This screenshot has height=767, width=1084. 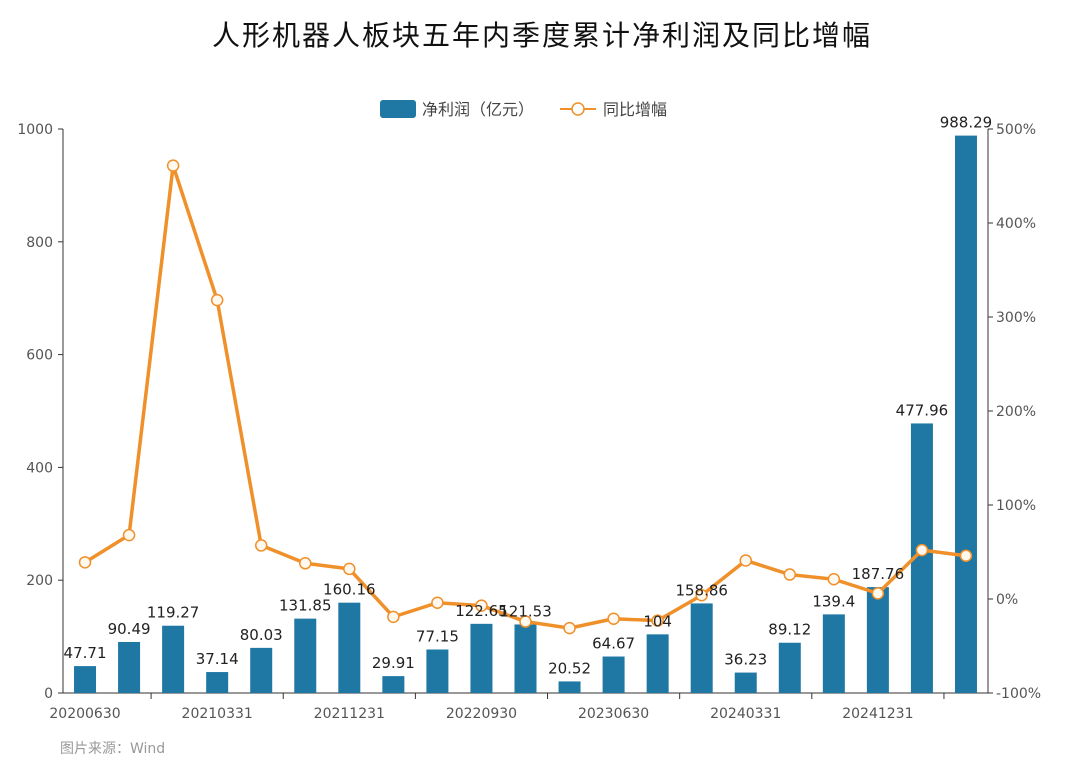 I want to click on bar-data-label: 119.27, so click(x=173, y=613).